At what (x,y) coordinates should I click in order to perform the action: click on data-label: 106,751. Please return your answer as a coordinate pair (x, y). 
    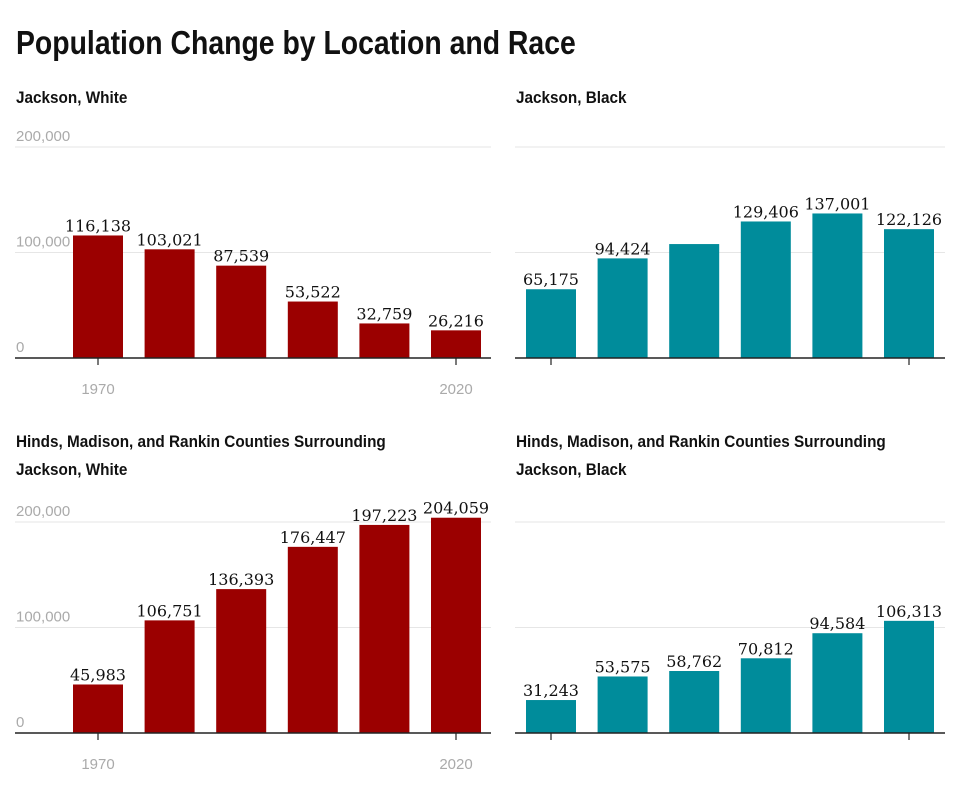
    Looking at the image, I should click on (170, 610).